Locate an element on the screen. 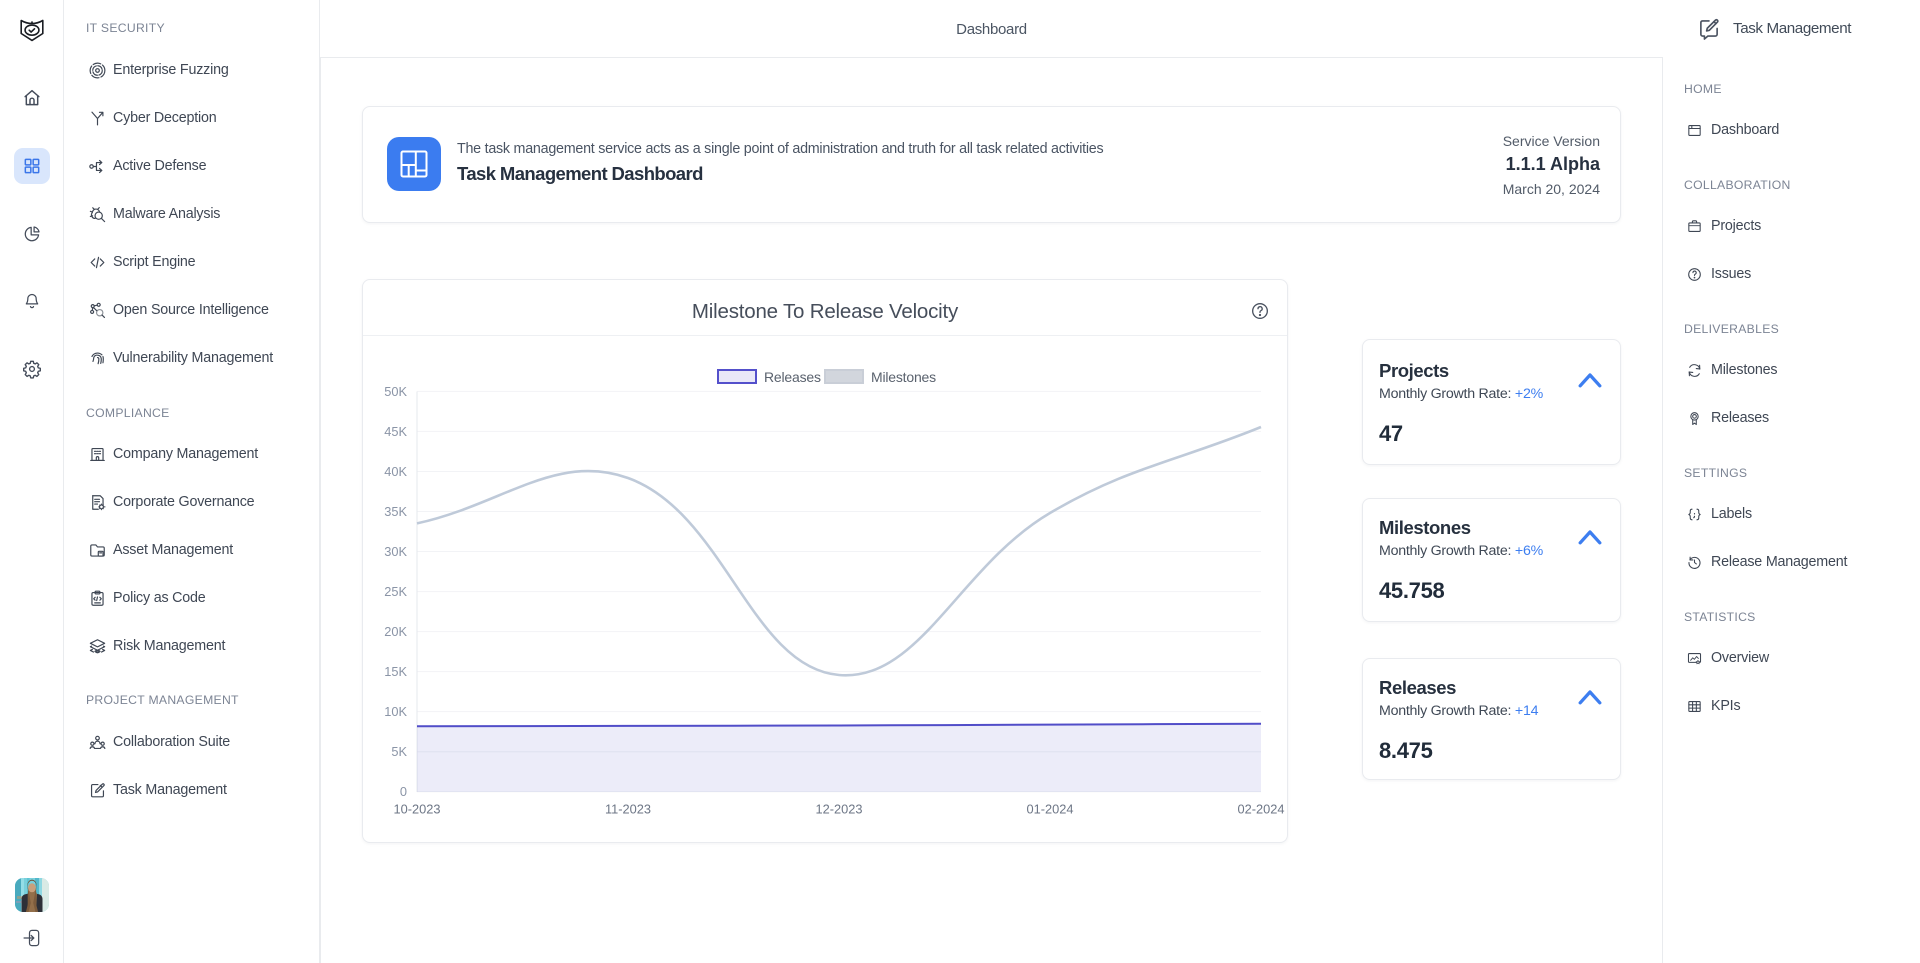  svg-text: 11-2023 is located at coordinates (628, 809).